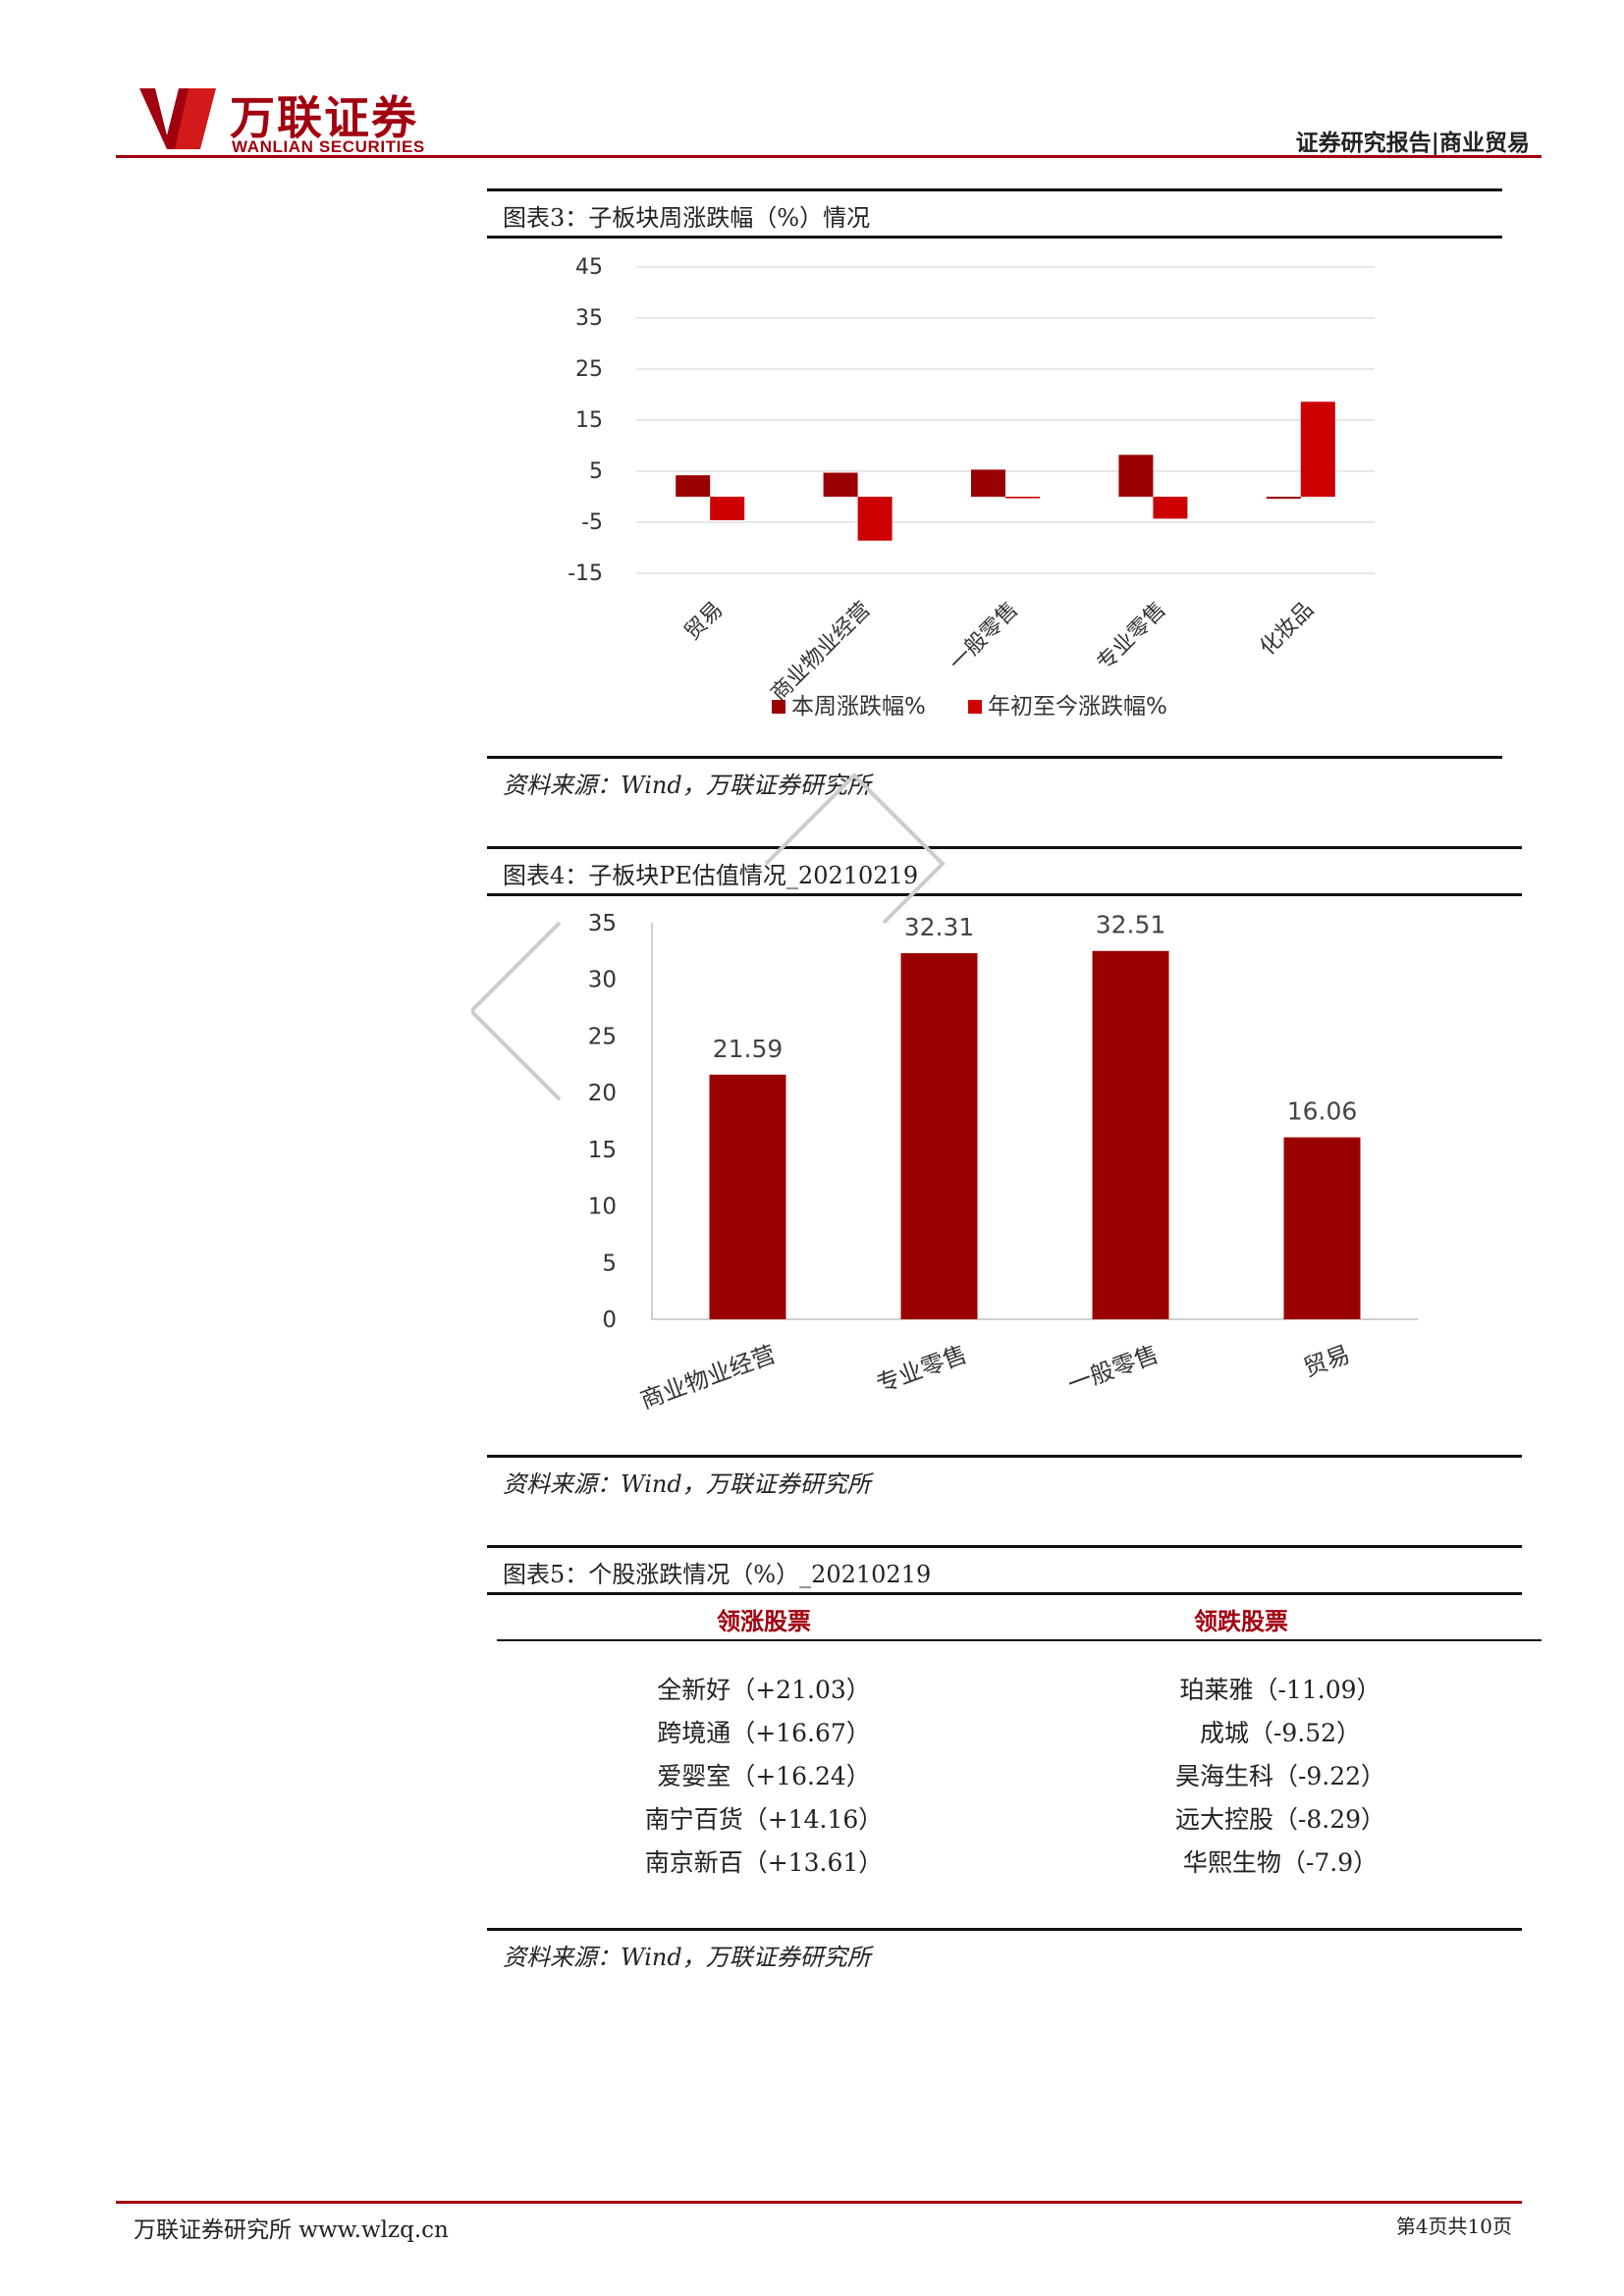 This screenshot has width=1624, height=2296. Describe the element at coordinates (1131, 925) in the screenshot. I see `data-label: 32.51` at that location.